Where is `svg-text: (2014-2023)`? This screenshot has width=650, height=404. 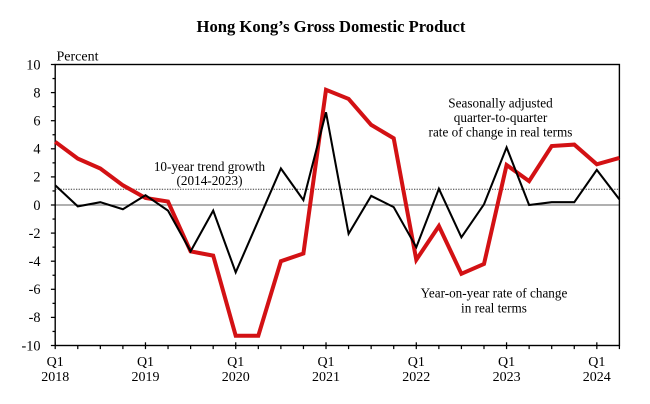 svg-text: (2014-2023) is located at coordinates (210, 180).